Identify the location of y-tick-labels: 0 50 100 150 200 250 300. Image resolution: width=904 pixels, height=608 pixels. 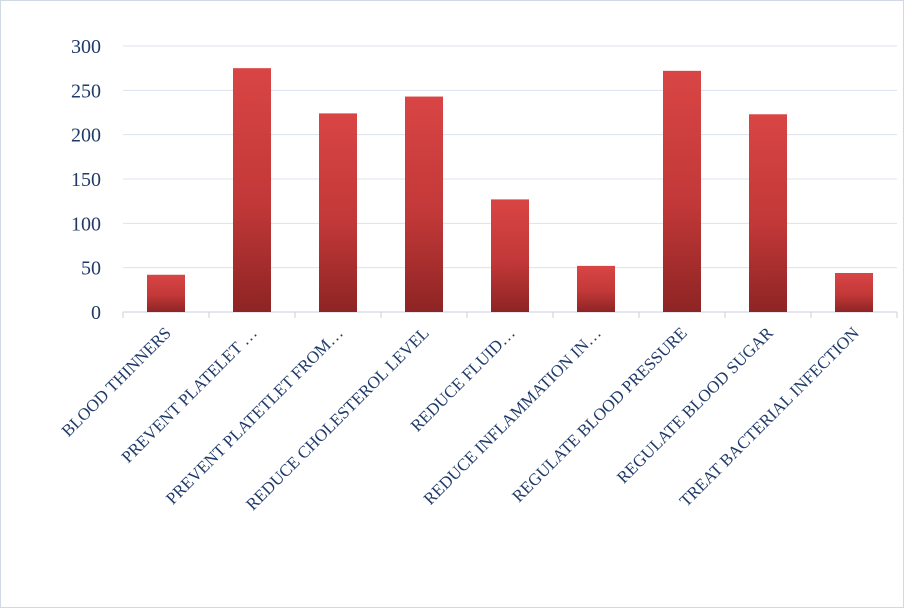
(86, 180).